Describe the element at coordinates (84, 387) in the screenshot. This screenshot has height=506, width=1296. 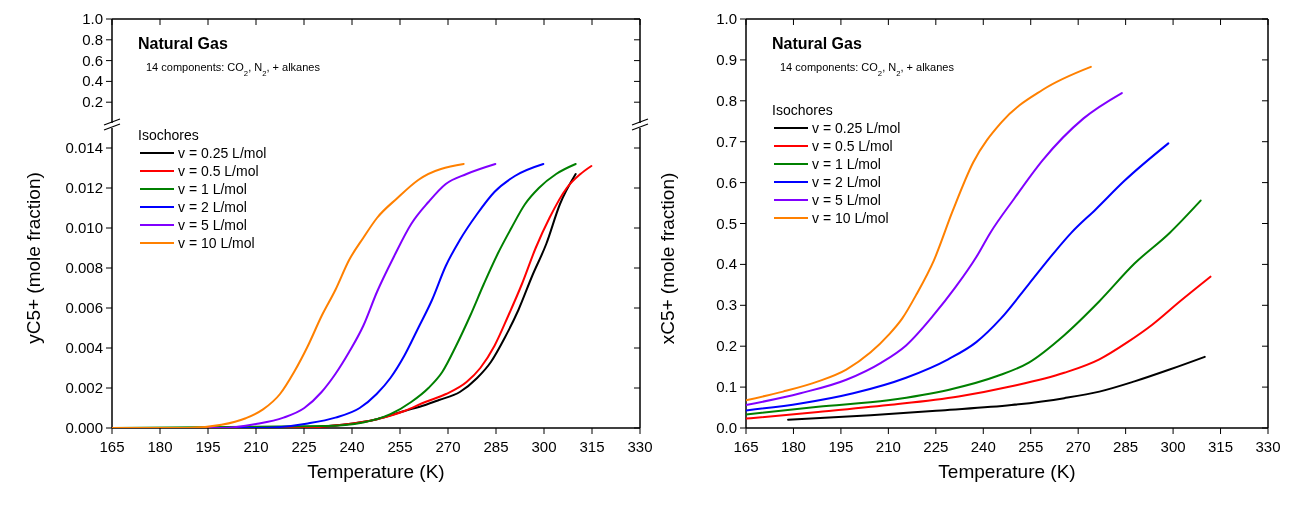
I see `y-tick-label: 0.002` at that location.